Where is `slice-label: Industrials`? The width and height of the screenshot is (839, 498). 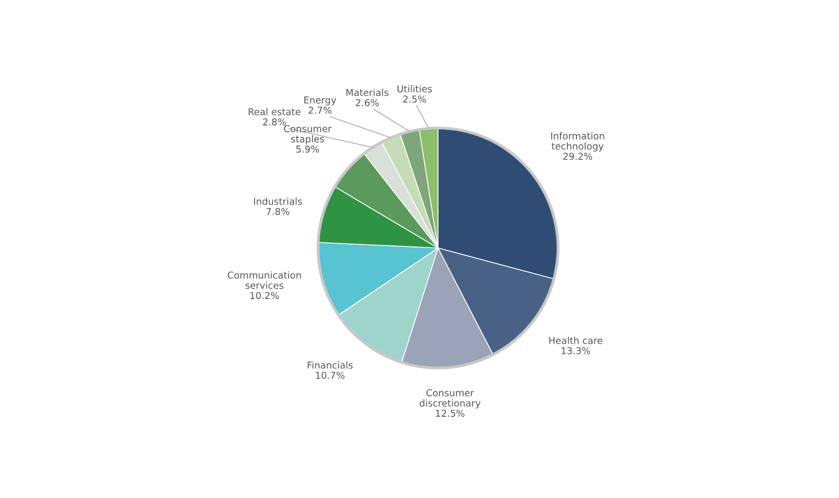 slice-label: Industrials is located at coordinates (278, 201).